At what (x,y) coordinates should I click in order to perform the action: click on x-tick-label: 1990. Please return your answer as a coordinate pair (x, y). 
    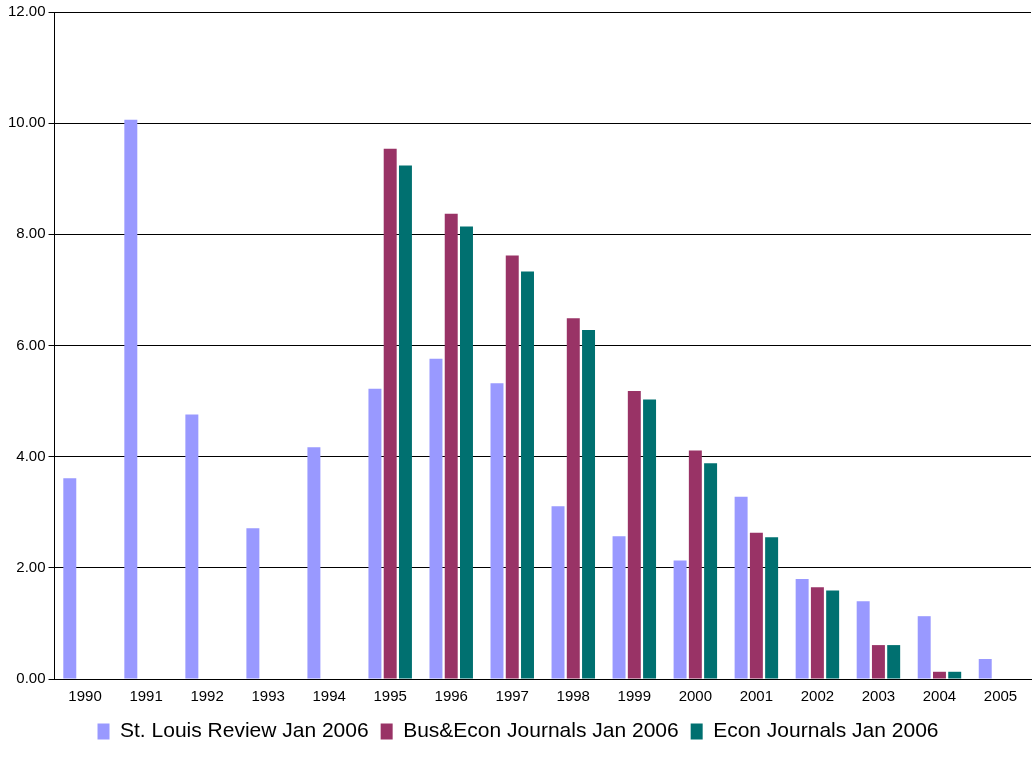
    Looking at the image, I should click on (85, 696).